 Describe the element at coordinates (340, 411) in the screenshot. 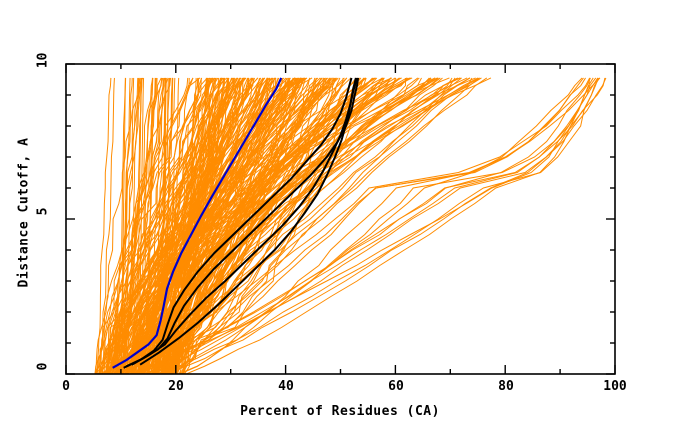

I see `x-axis-label: Percent of Residues (CA)` at that location.